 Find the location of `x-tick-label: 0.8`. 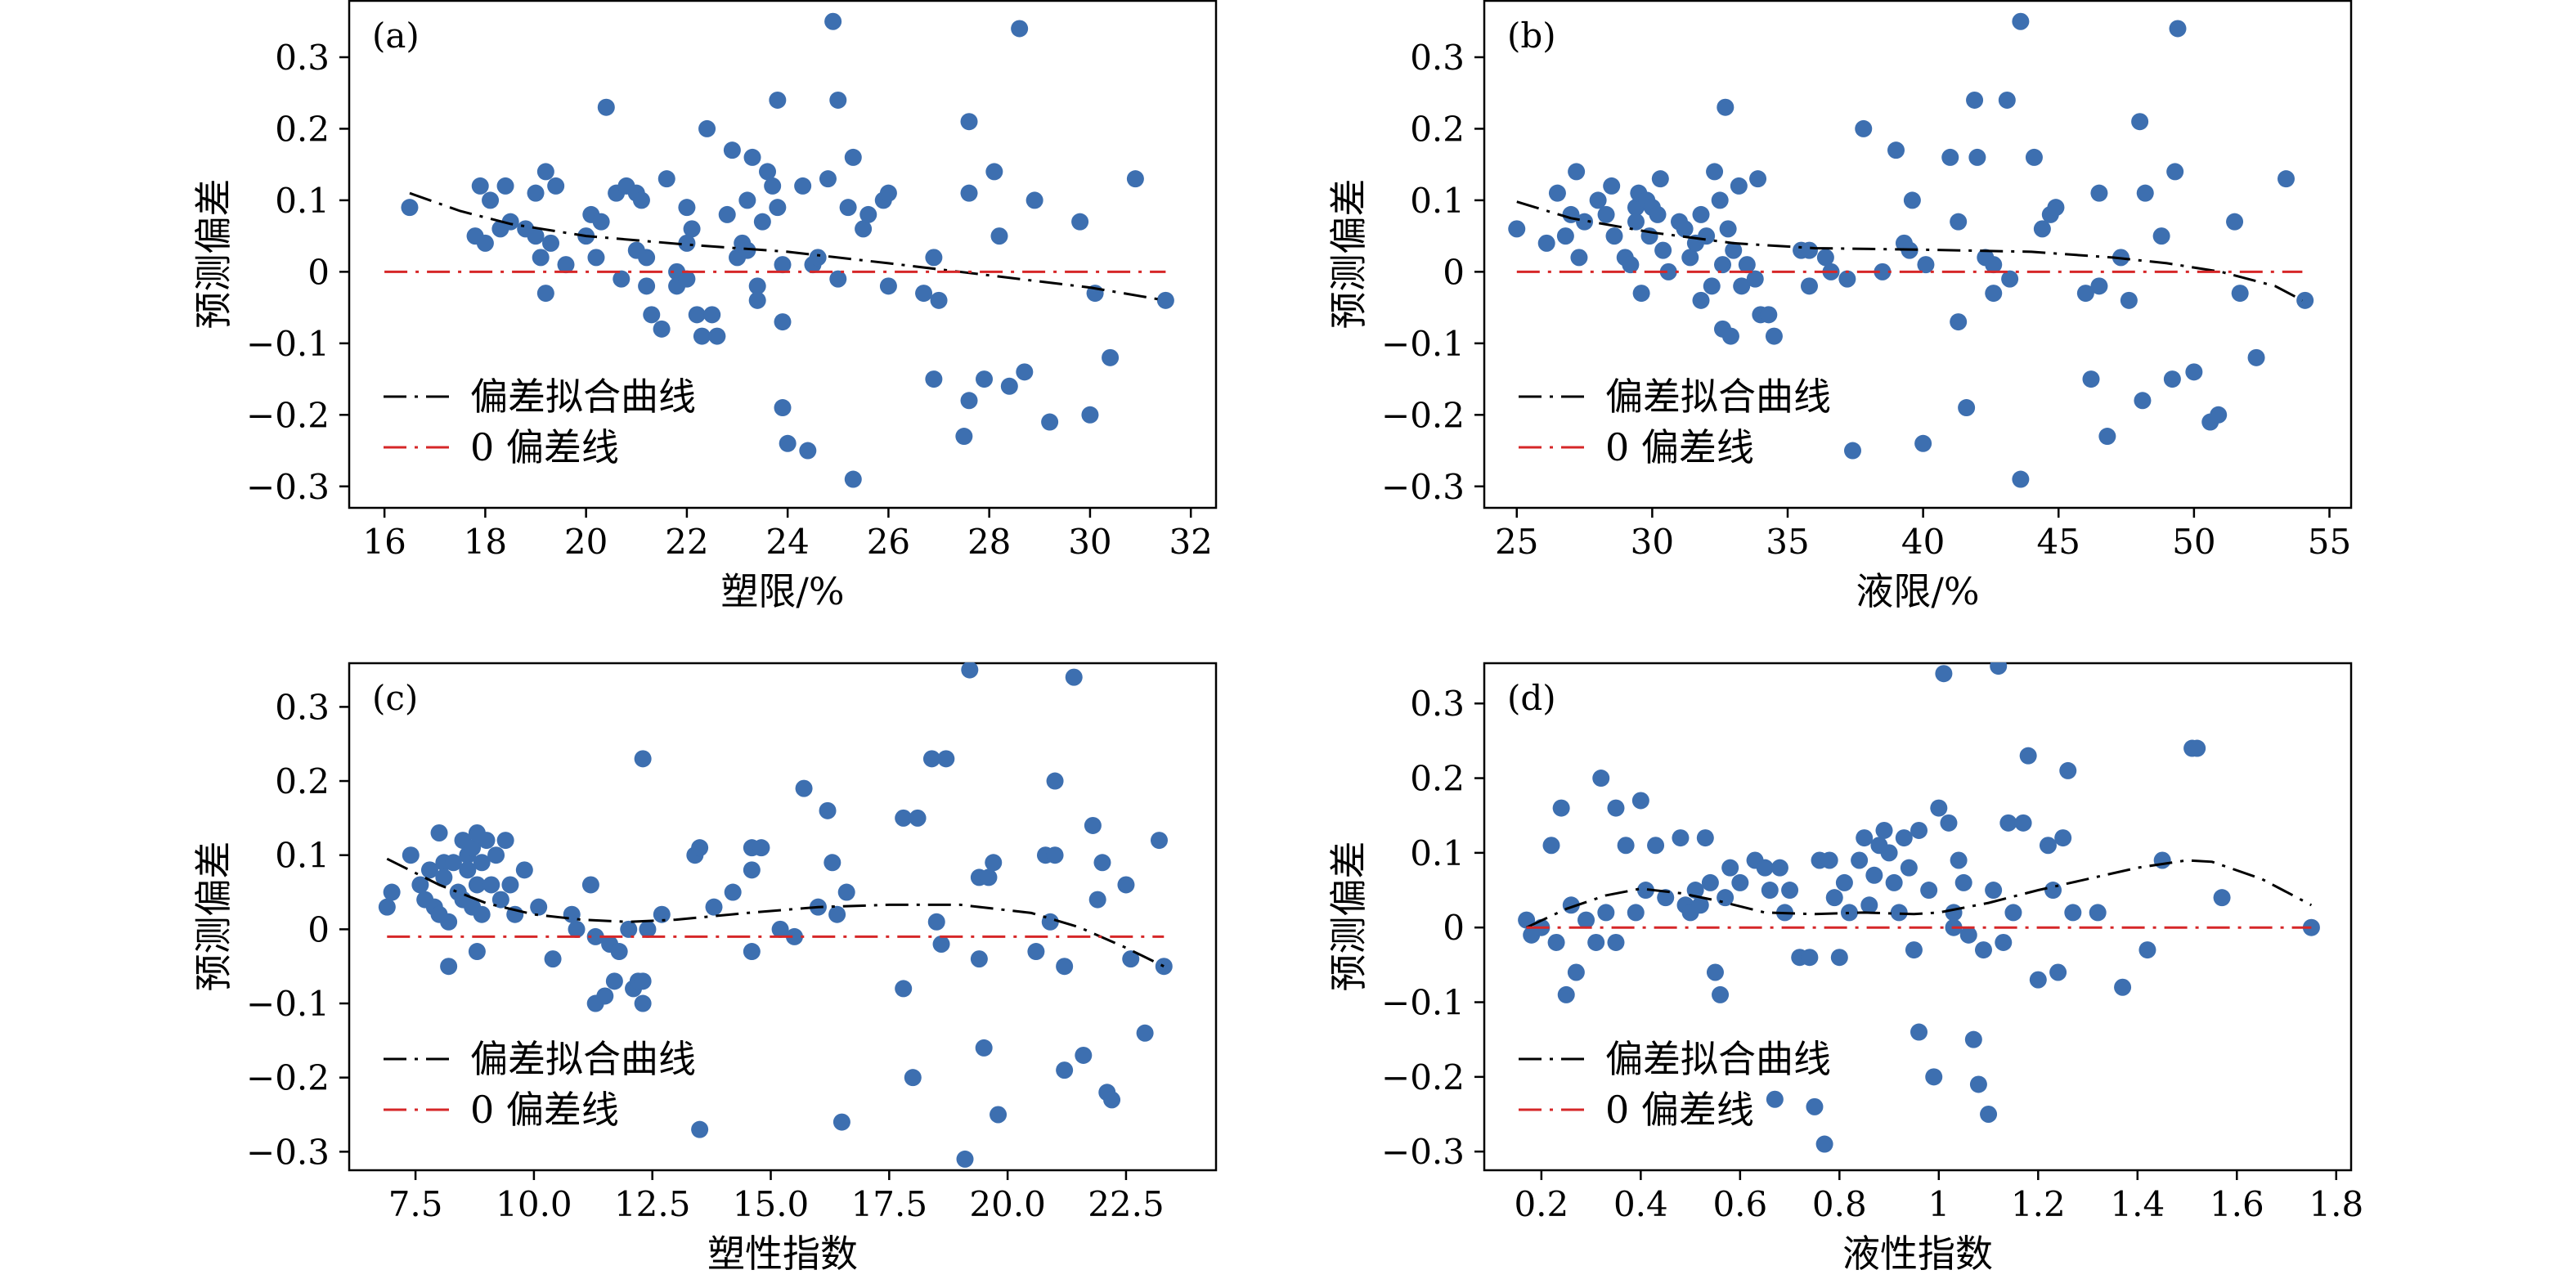

x-tick-label: 0.8 is located at coordinates (1839, 1204).